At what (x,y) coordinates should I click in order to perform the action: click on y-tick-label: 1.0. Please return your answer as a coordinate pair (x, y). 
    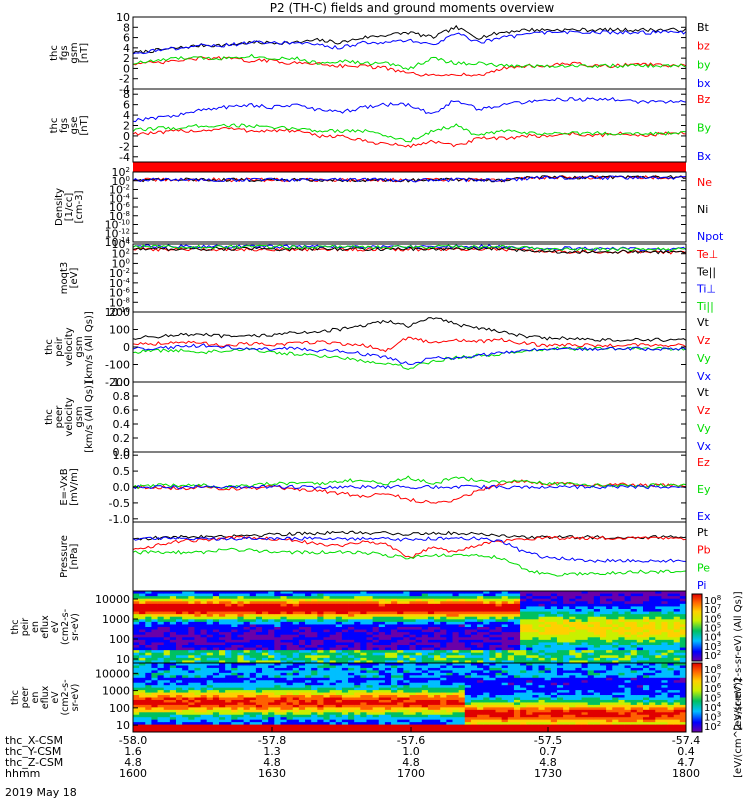
    Looking at the image, I should click on (122, 382).